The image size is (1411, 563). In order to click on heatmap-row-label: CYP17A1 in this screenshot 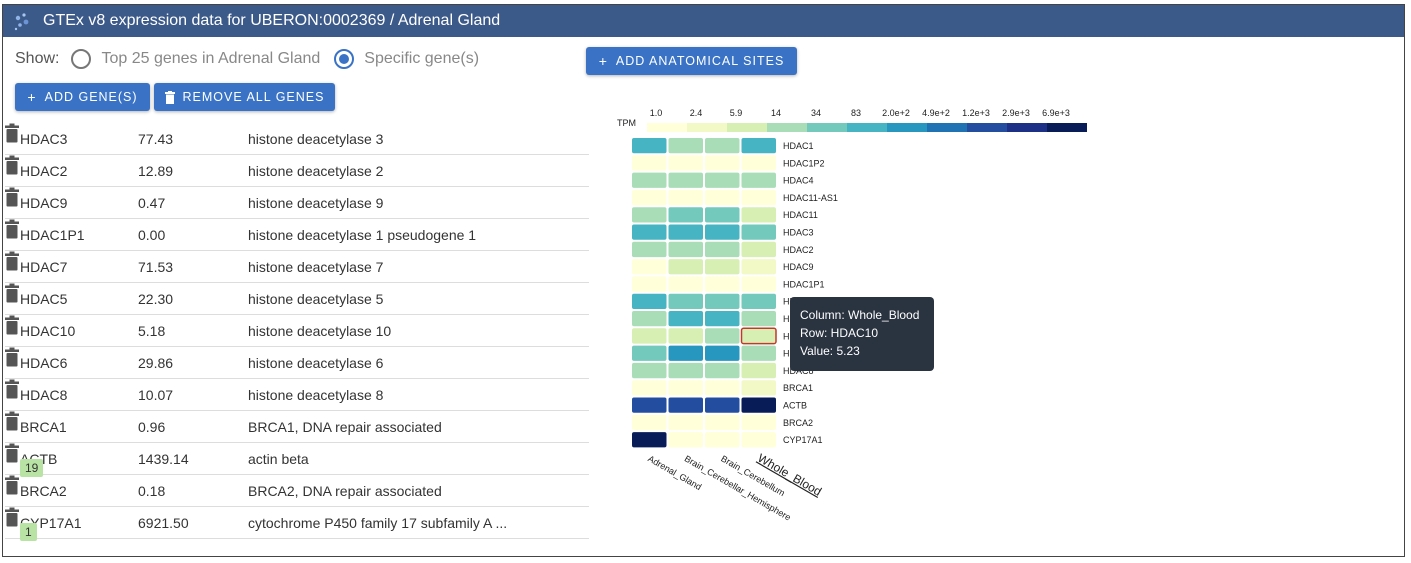, I will do `click(803, 440)`.